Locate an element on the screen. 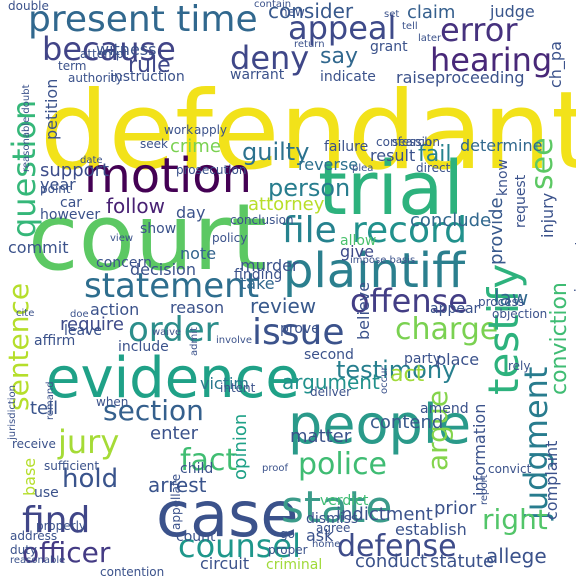 Image resolution: width=576 pixels, height=576 pixels. word-jurisdiction: jurisdiction is located at coordinates (12, 412).